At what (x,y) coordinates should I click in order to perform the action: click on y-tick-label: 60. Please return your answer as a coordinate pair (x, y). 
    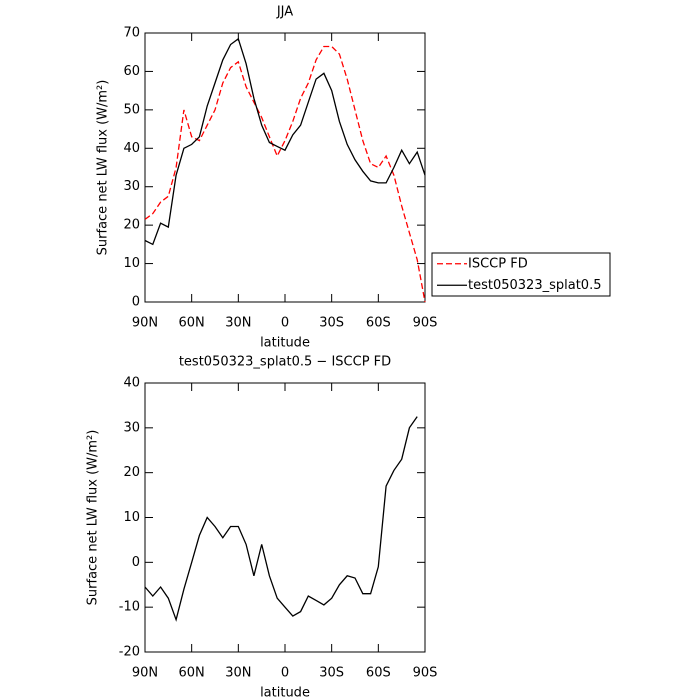
    Looking at the image, I should click on (131, 71).